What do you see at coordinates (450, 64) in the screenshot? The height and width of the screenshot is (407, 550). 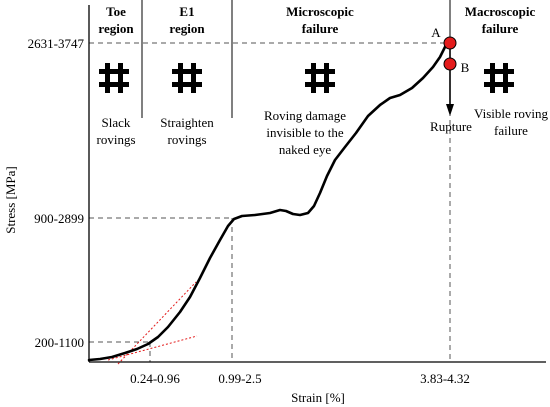 I see `point-b-marker` at bounding box center [450, 64].